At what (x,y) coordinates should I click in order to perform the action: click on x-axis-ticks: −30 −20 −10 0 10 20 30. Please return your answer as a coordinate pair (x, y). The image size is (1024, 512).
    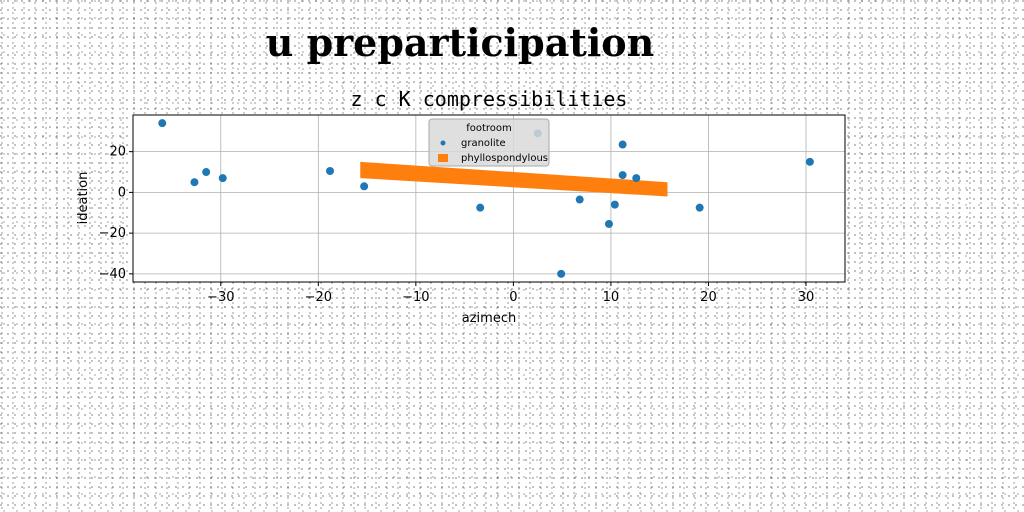
    Looking at the image, I should click on (510, 293).